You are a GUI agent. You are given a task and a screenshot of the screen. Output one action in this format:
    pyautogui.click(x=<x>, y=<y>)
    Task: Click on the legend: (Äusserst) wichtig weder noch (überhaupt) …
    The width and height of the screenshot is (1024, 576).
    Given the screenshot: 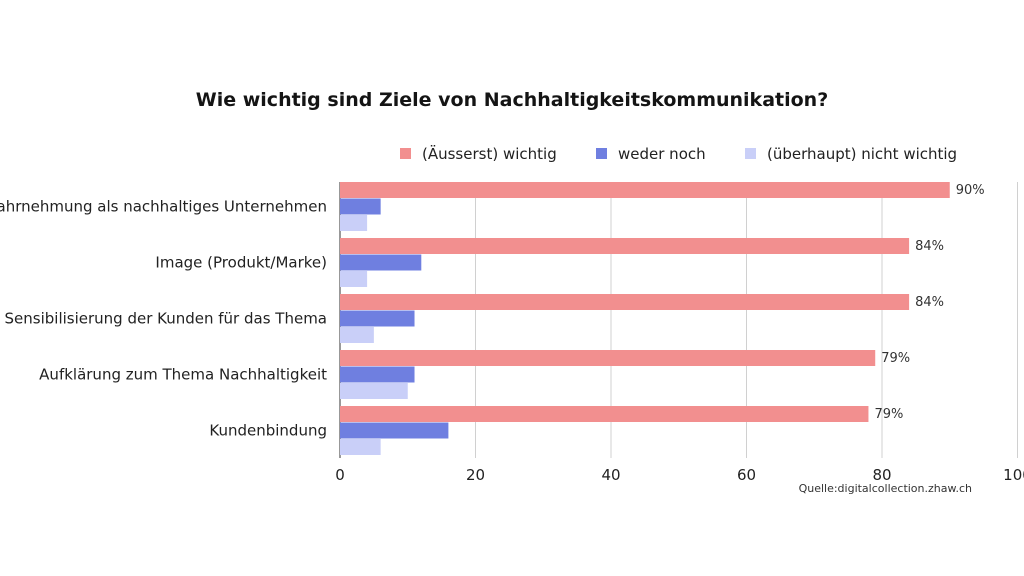 What is the action you would take?
    pyautogui.click(x=678, y=153)
    